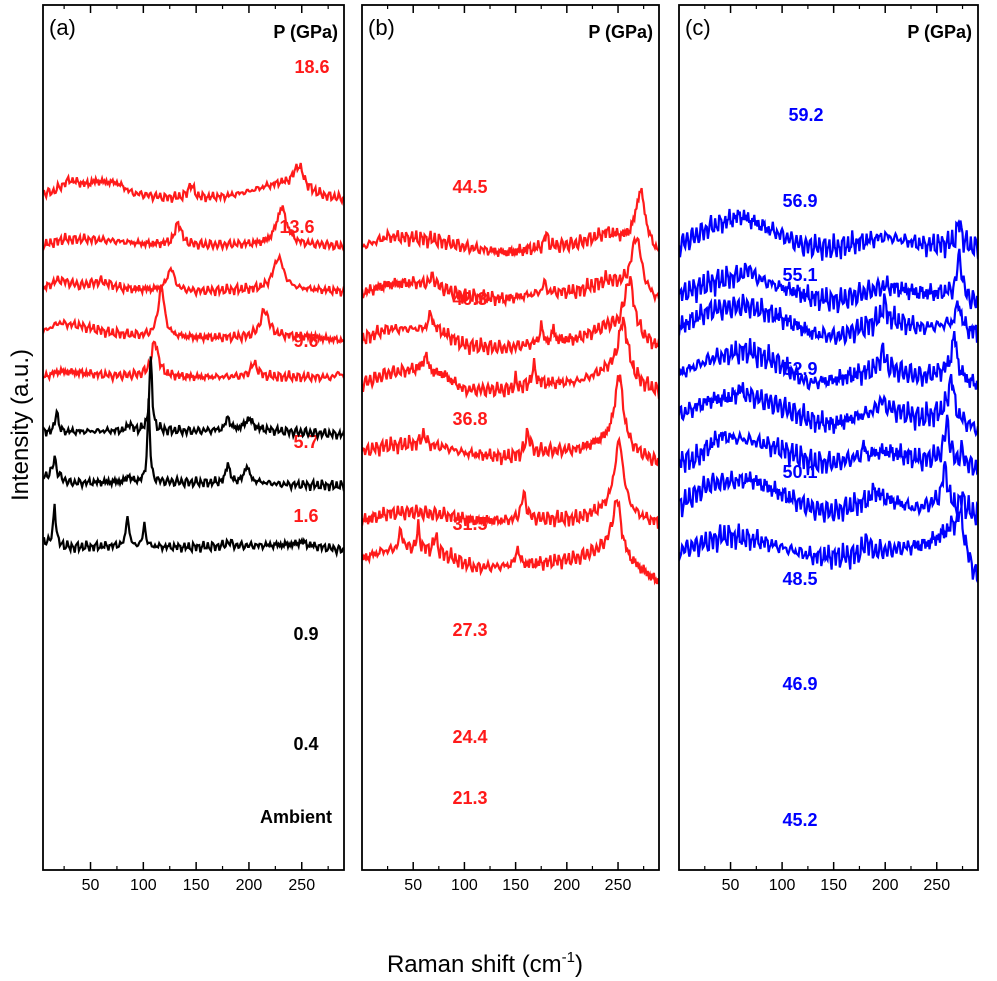 The width and height of the screenshot is (997, 981). I want to click on y-axis-title: Intensity (a.u.), so click(20, 425).